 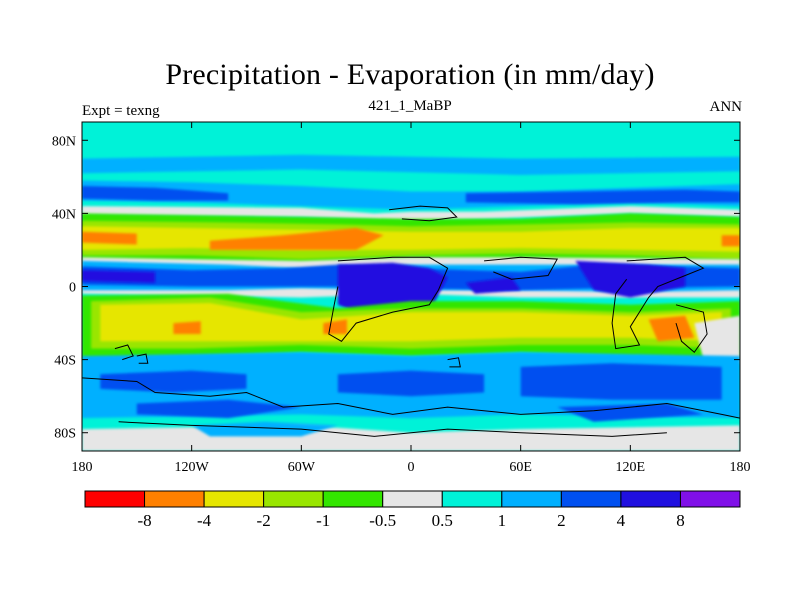 I want to click on x-tick-label: 0, so click(x=411, y=467).